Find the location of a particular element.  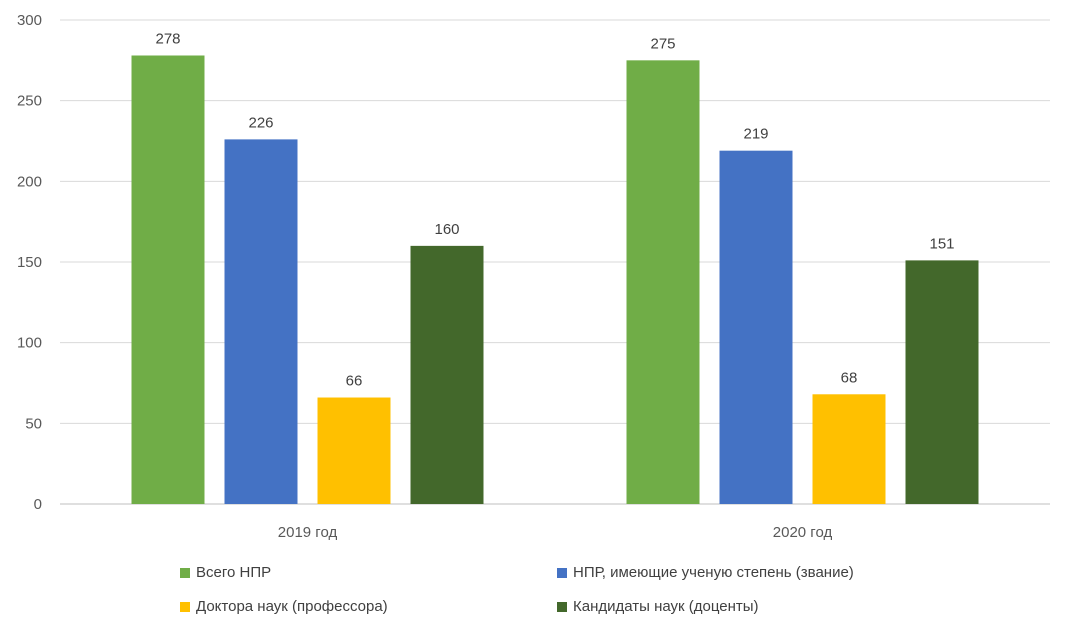

data-label-series-2-cat-0: 66 is located at coordinates (354, 381).